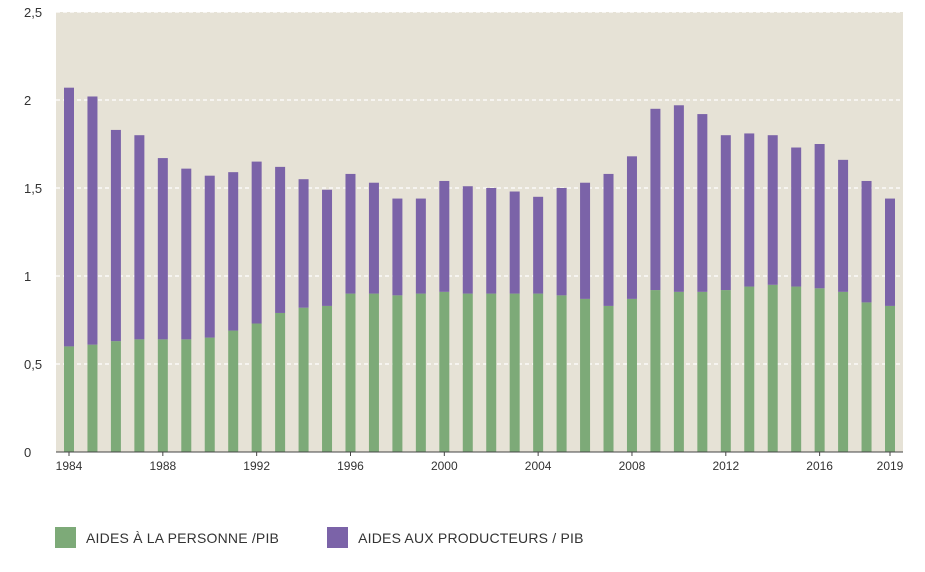 The height and width of the screenshot is (572, 925). What do you see at coordinates (27, 276) in the screenshot?
I see `y-tick-label: 1` at bounding box center [27, 276].